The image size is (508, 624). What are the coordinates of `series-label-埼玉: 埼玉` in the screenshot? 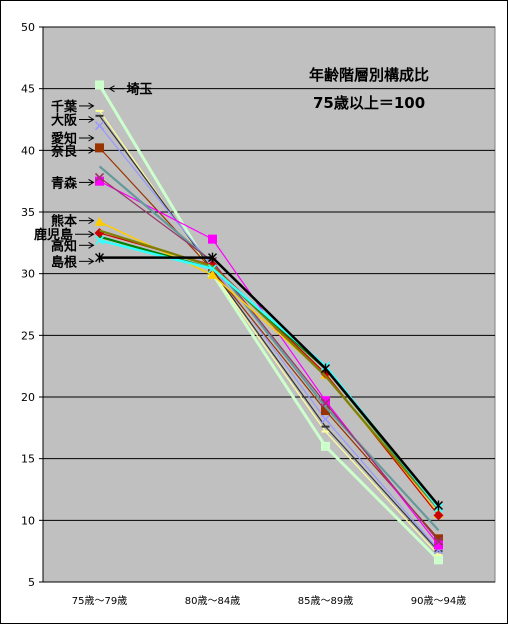 It's located at (130, 90).